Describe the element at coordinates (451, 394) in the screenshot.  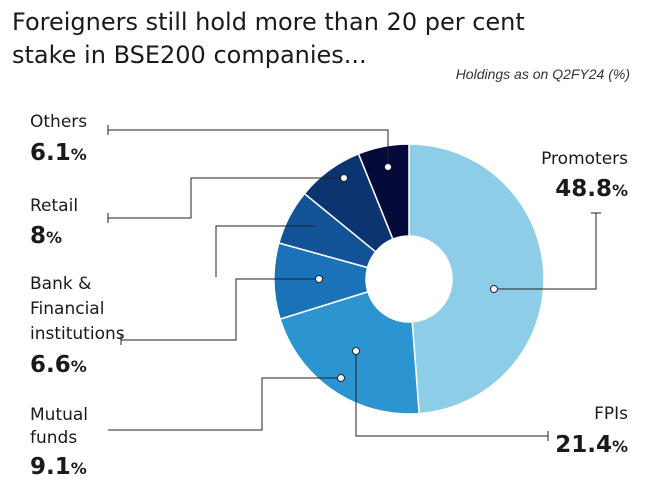
I see `leader-fpis` at that location.